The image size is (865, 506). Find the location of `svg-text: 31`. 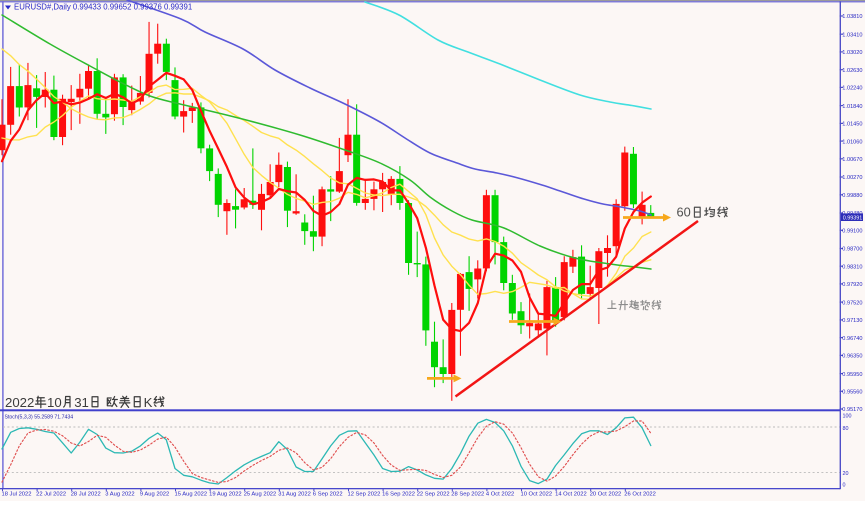

svg-text: 31 is located at coordinates (81, 402).